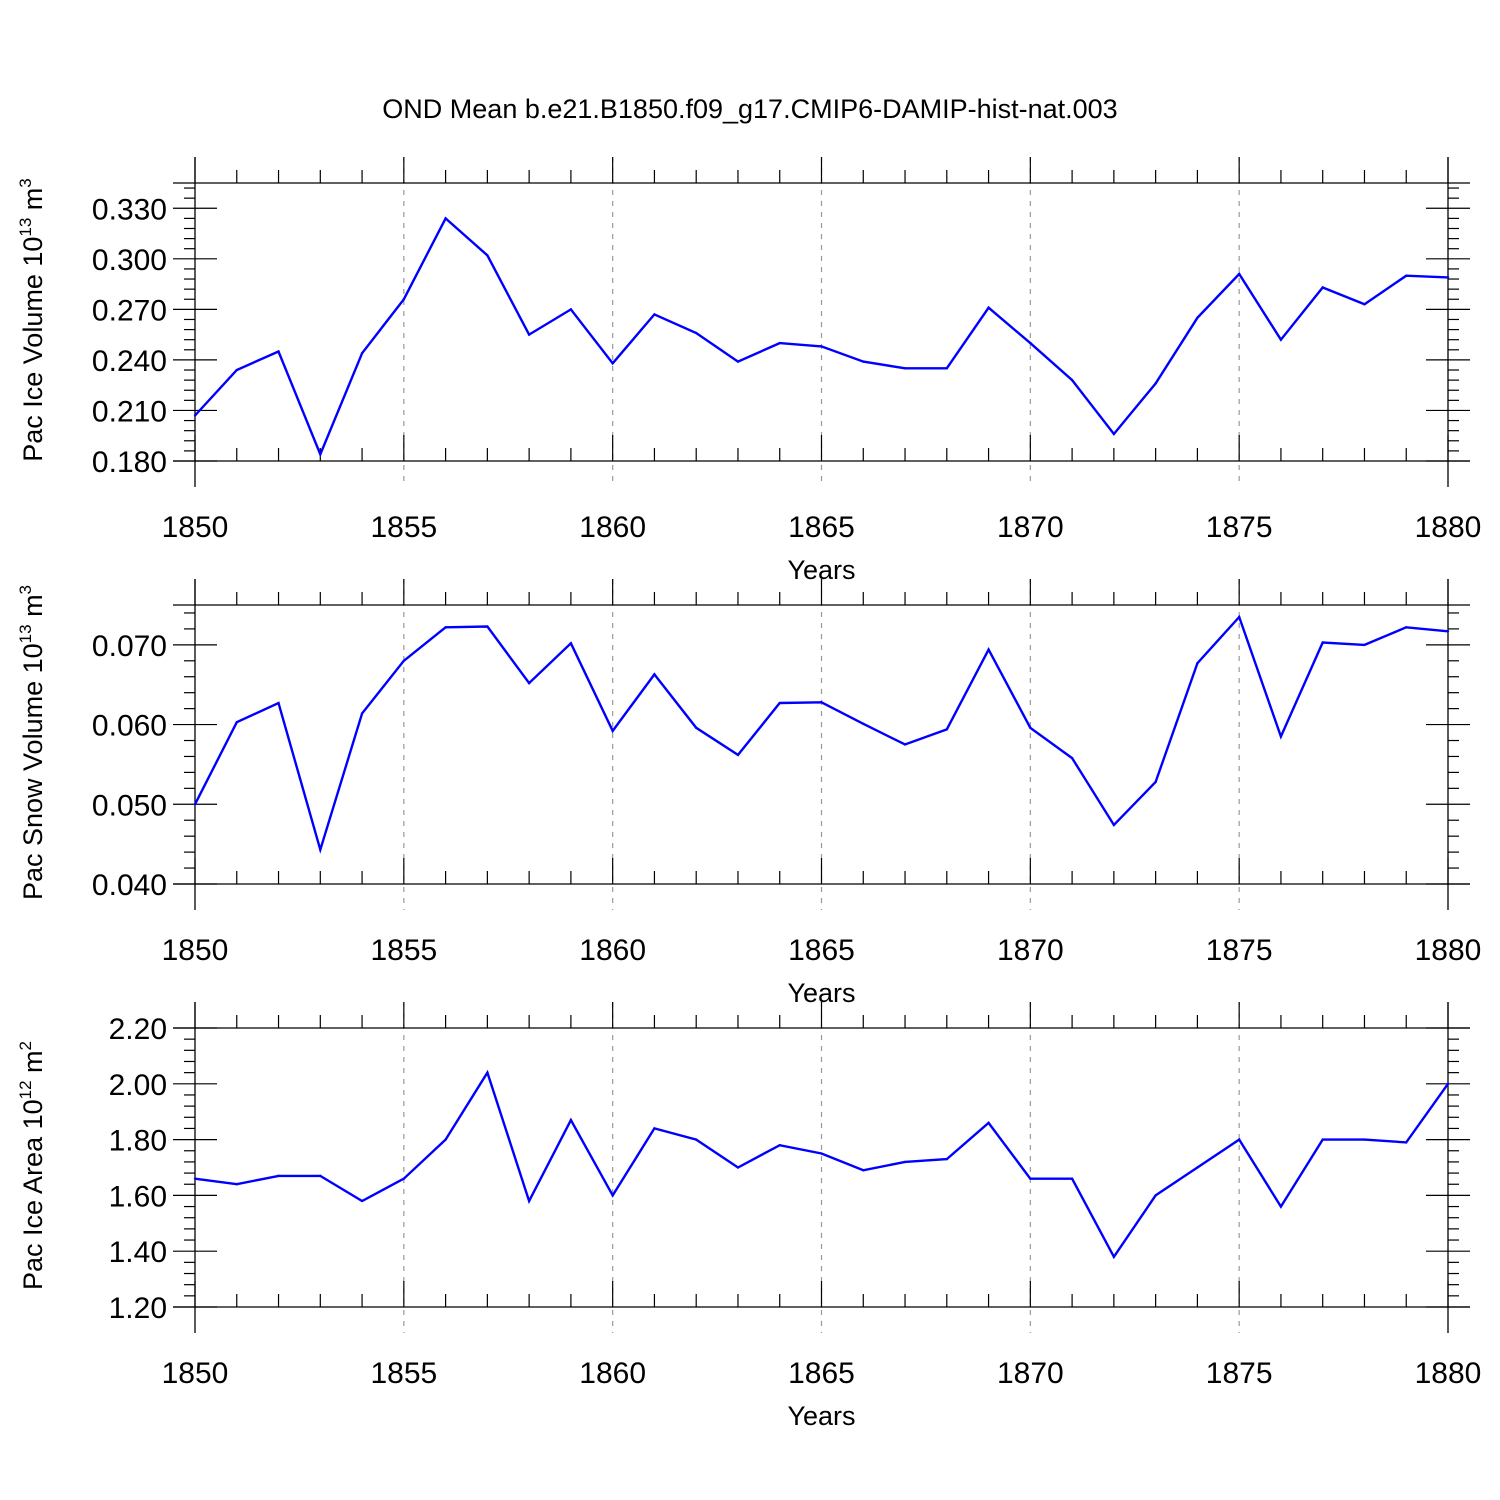 This screenshot has width=1500, height=1500. I want to click on y-tick-label: 0.040, so click(129, 885).